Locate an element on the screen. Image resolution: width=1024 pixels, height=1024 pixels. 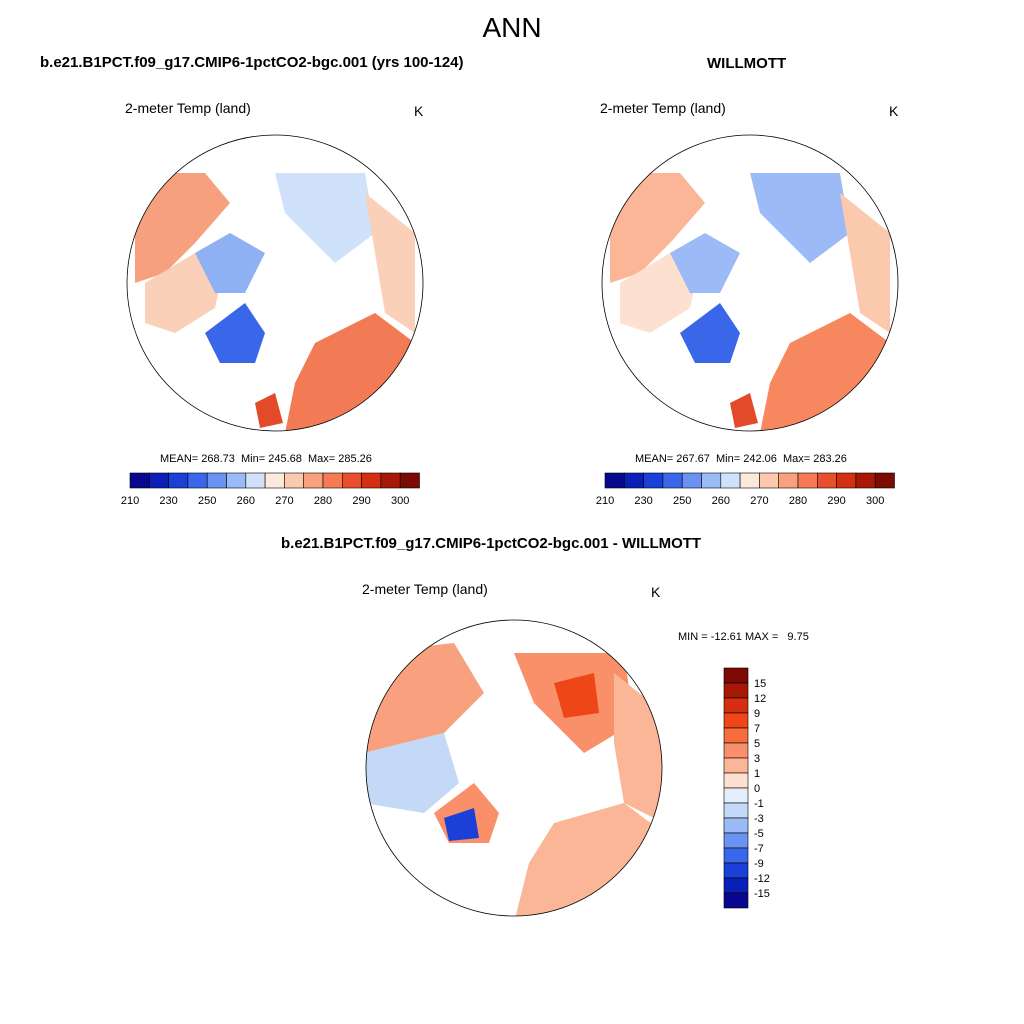
obs-units-label: K is located at coordinates (894, 111).